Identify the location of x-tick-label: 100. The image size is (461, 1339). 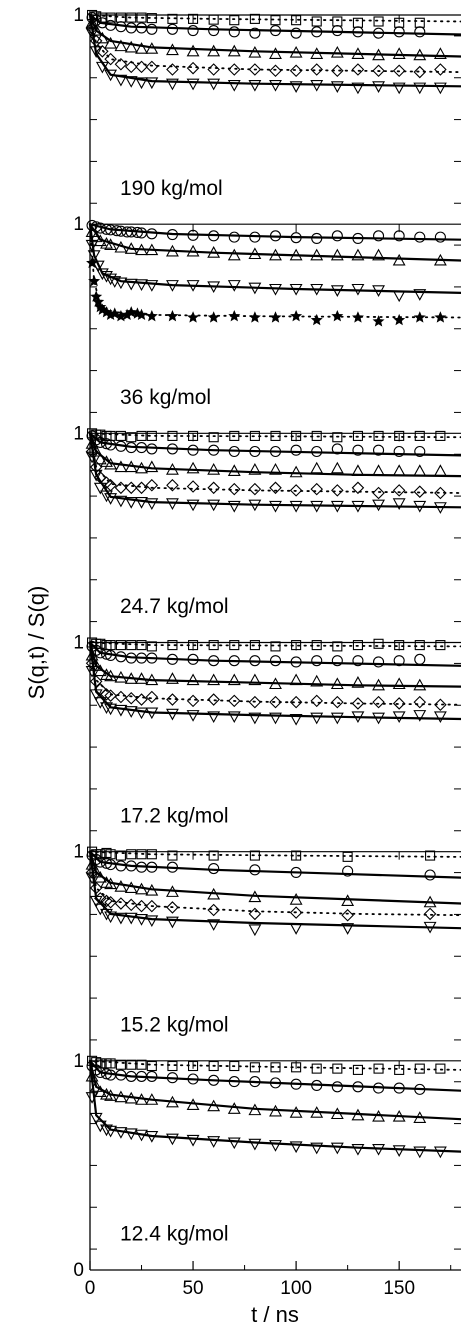
(296, 1288).